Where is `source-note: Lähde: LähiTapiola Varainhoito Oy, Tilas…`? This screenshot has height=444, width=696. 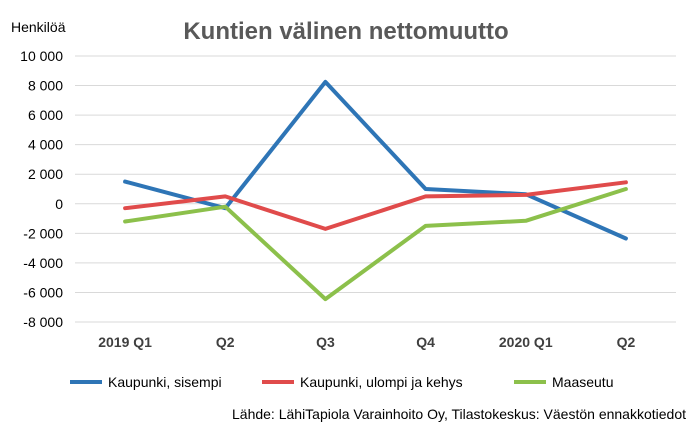
source-note: Lähde: LähiTapiola Varainhoito Oy, Tilas… is located at coordinates (459, 414).